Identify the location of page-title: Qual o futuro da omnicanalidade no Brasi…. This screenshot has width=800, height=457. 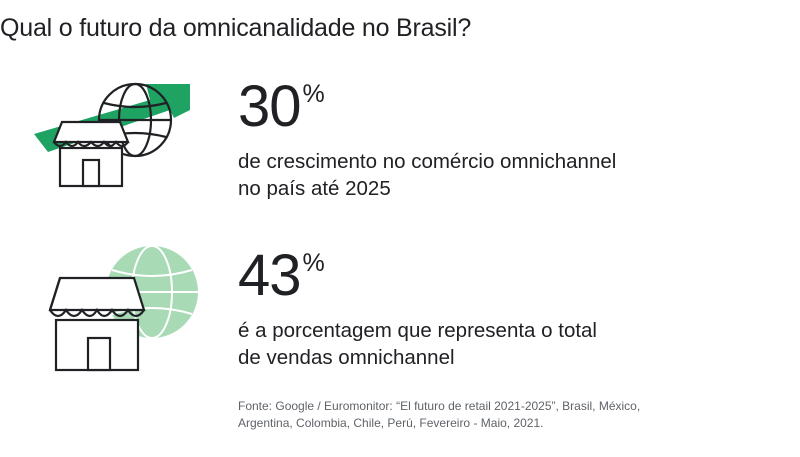
(236, 28).